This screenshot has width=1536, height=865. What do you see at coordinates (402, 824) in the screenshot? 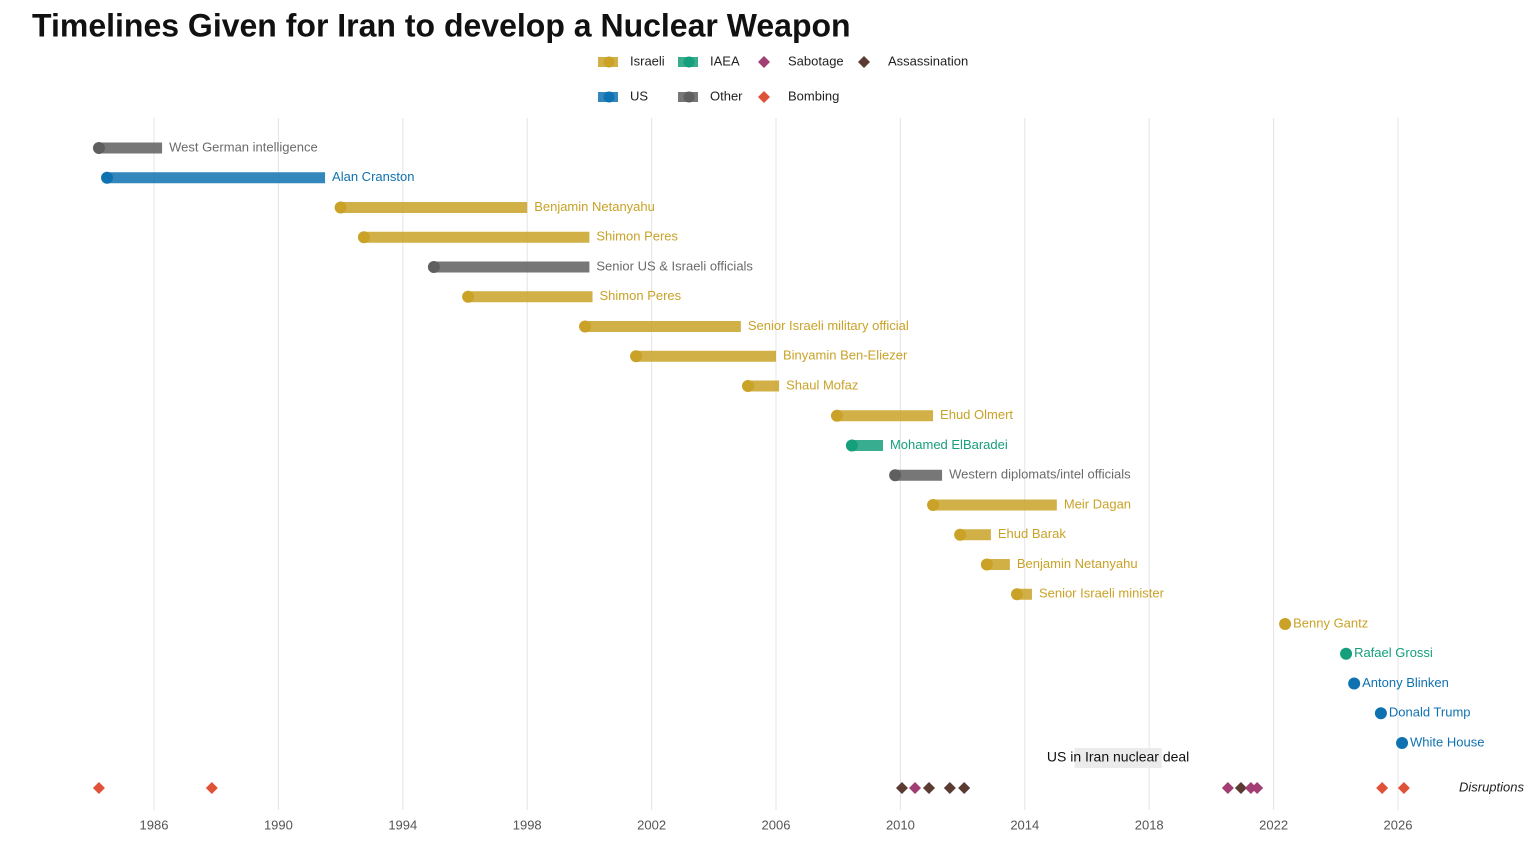
I see `x-tick-label: 1994` at bounding box center [402, 824].